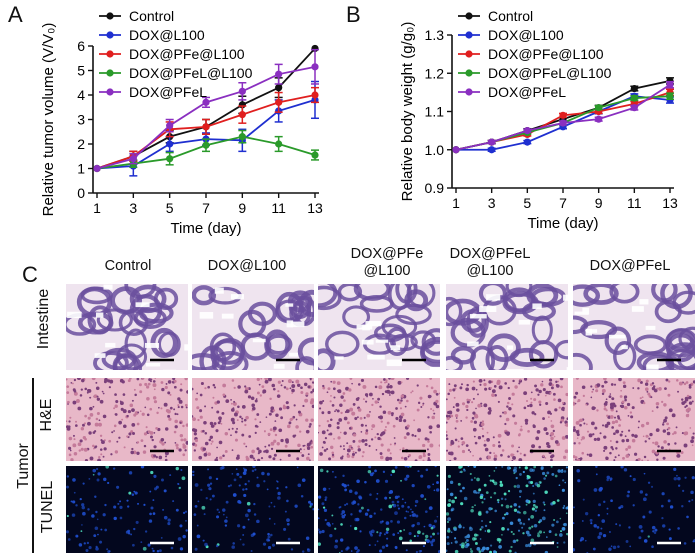 The image size is (700, 557). Describe the element at coordinates (46, 415) in the screenshot. I see `row-label-he: H&E` at that location.